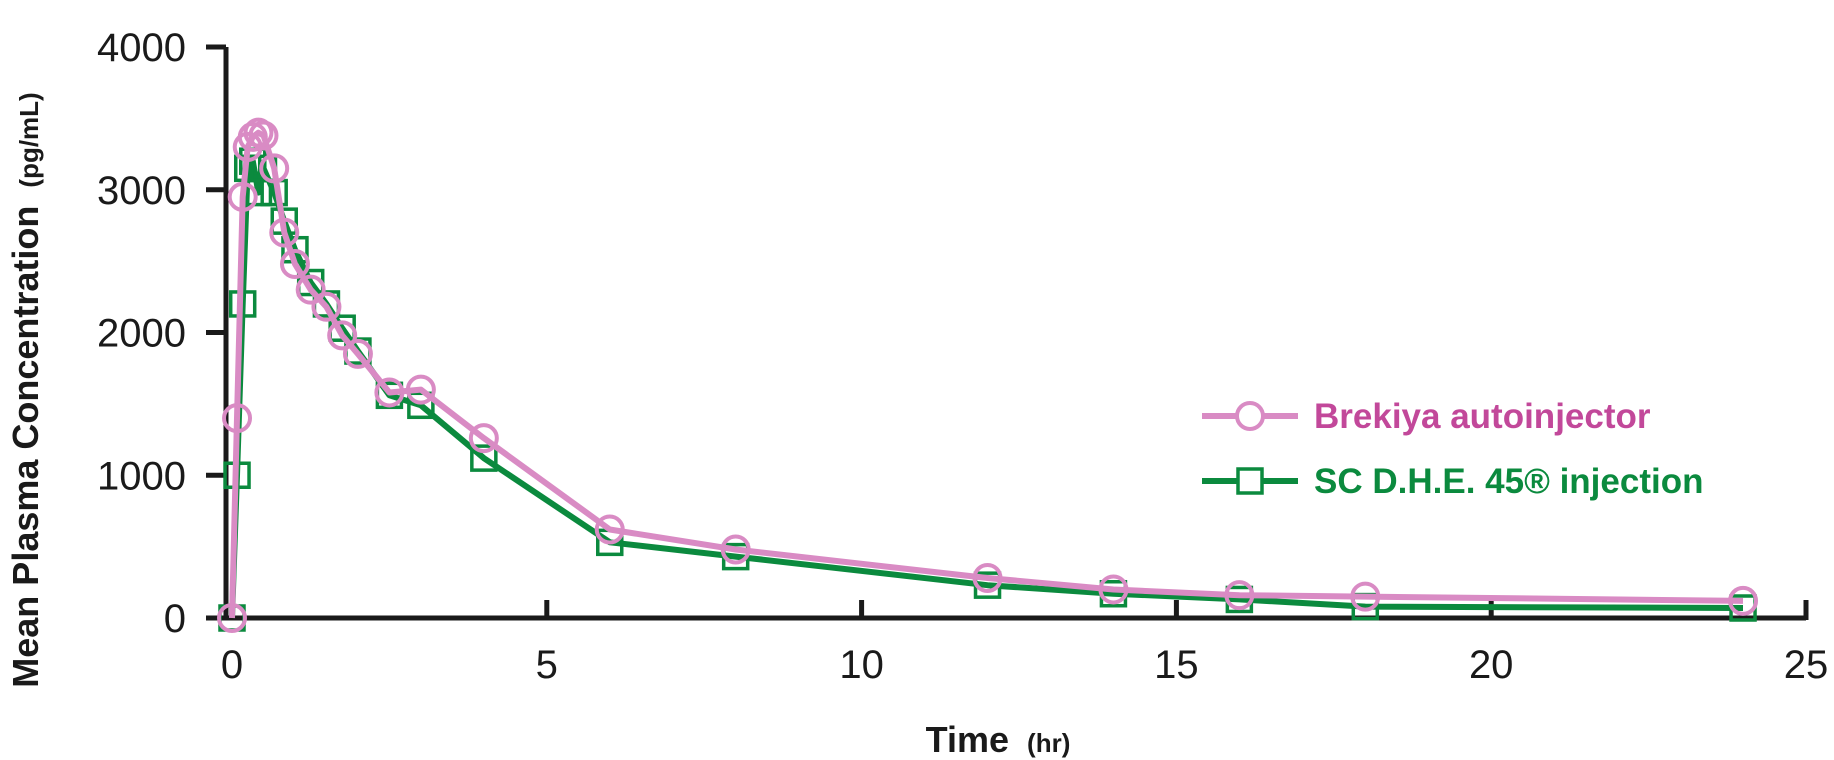 The height and width of the screenshot is (760, 1834). What do you see at coordinates (484, 458) in the screenshot?
I see `data-point-square` at bounding box center [484, 458].